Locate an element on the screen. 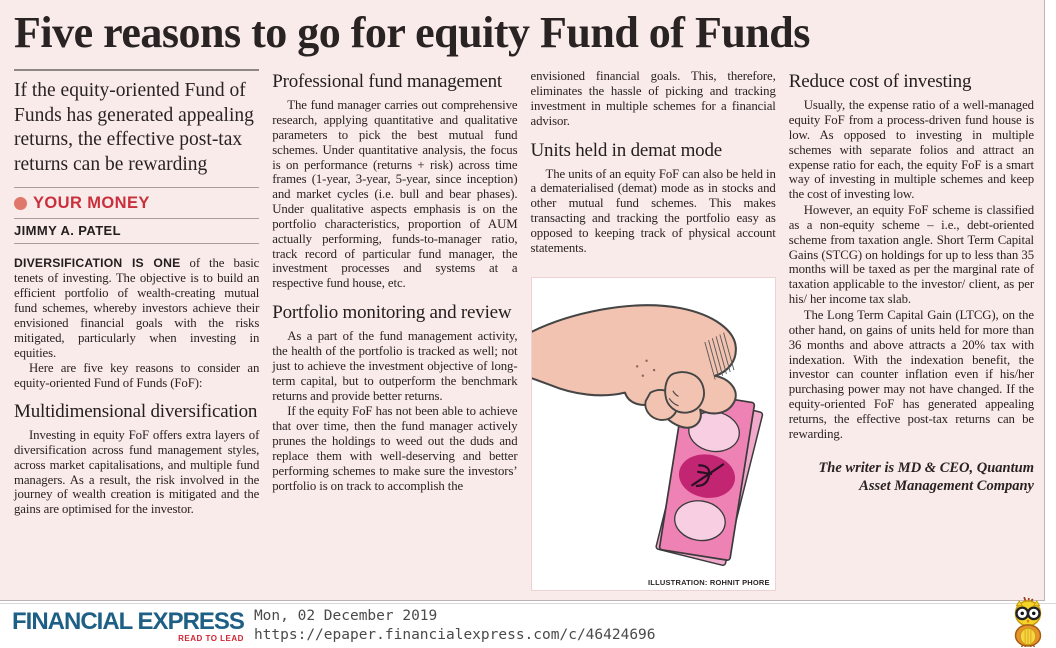  subhead-reduce-cost-of-investing: Reduce cost of investing is located at coordinates (880, 82).